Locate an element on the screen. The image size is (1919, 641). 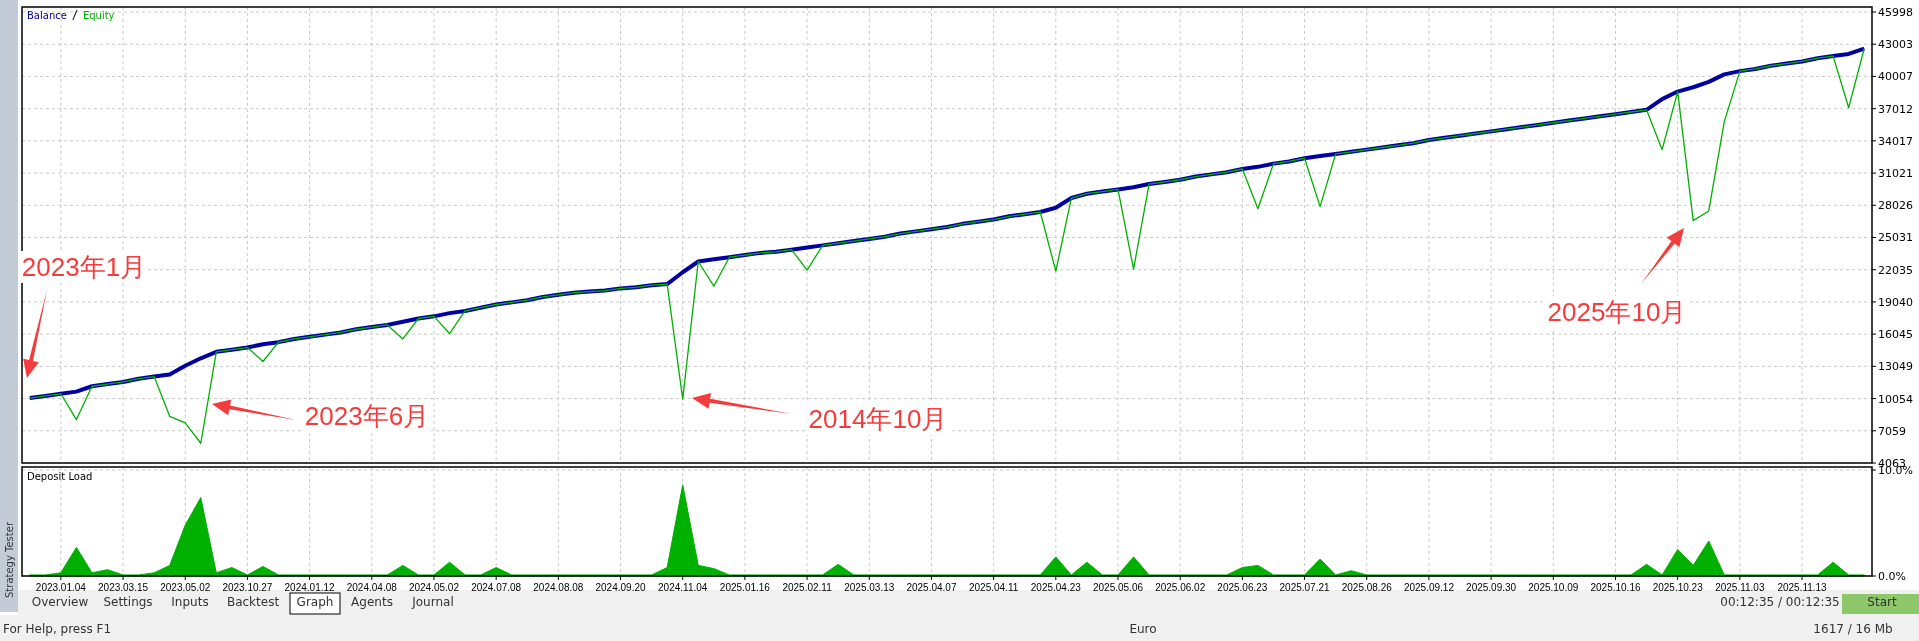
y-tick-label: 34017 is located at coordinates (1895, 141).